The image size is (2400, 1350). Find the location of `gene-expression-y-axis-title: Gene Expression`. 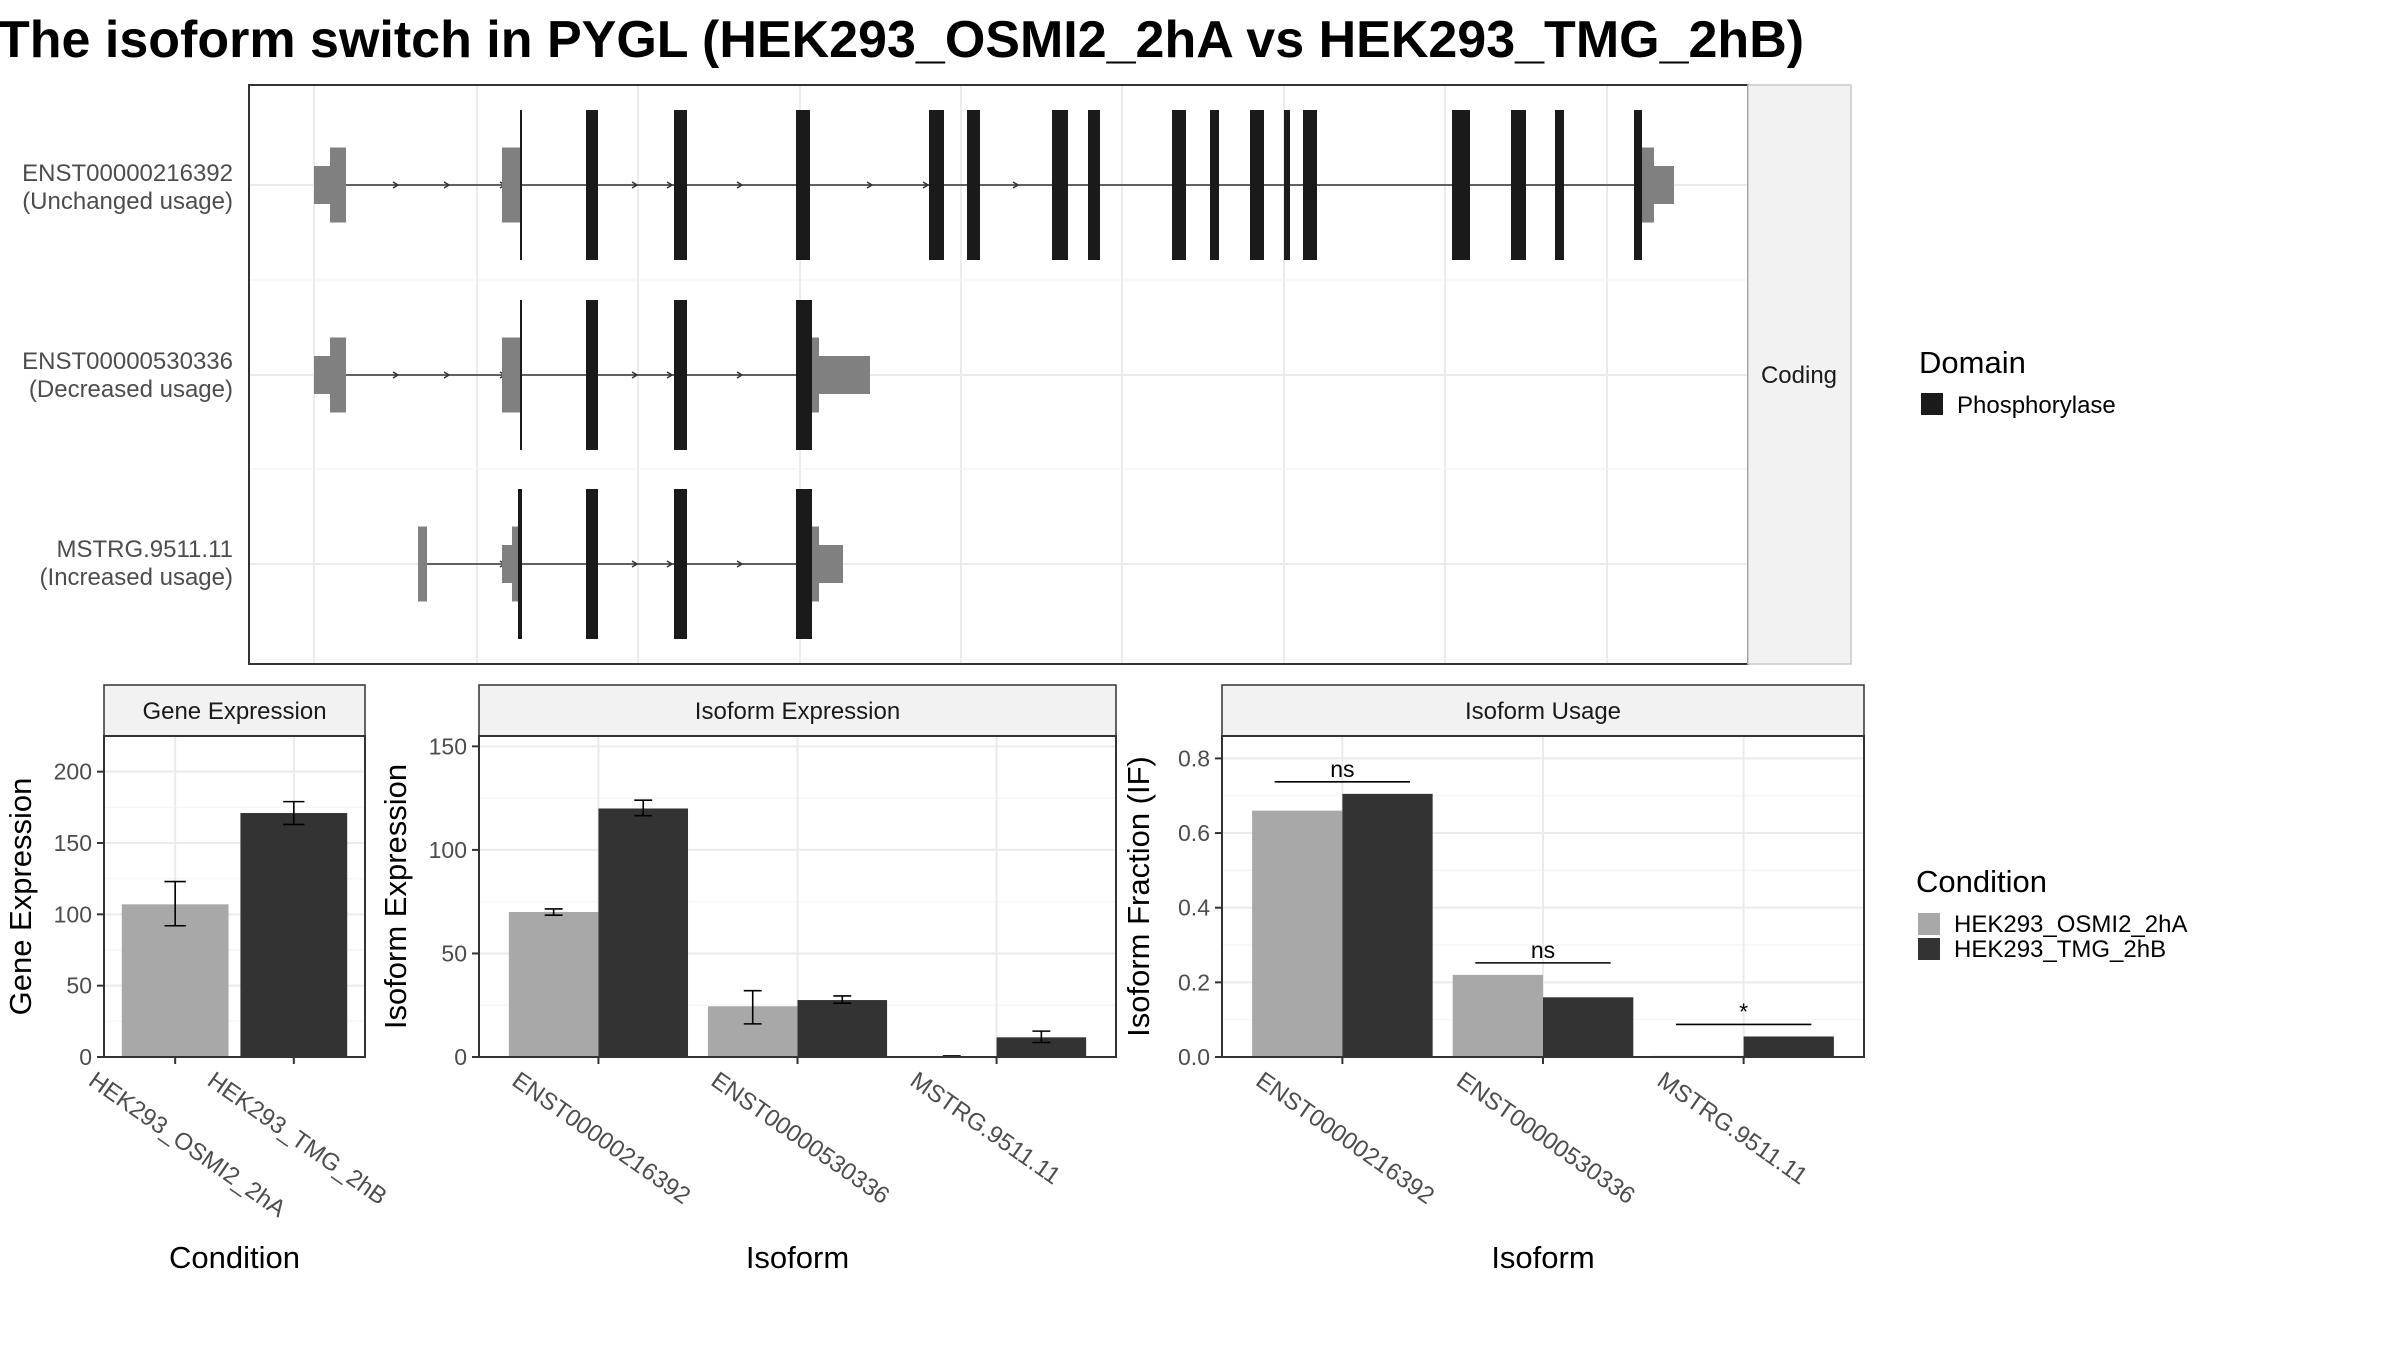

gene-expression-y-axis-title: Gene Expression is located at coordinates (20, 897).